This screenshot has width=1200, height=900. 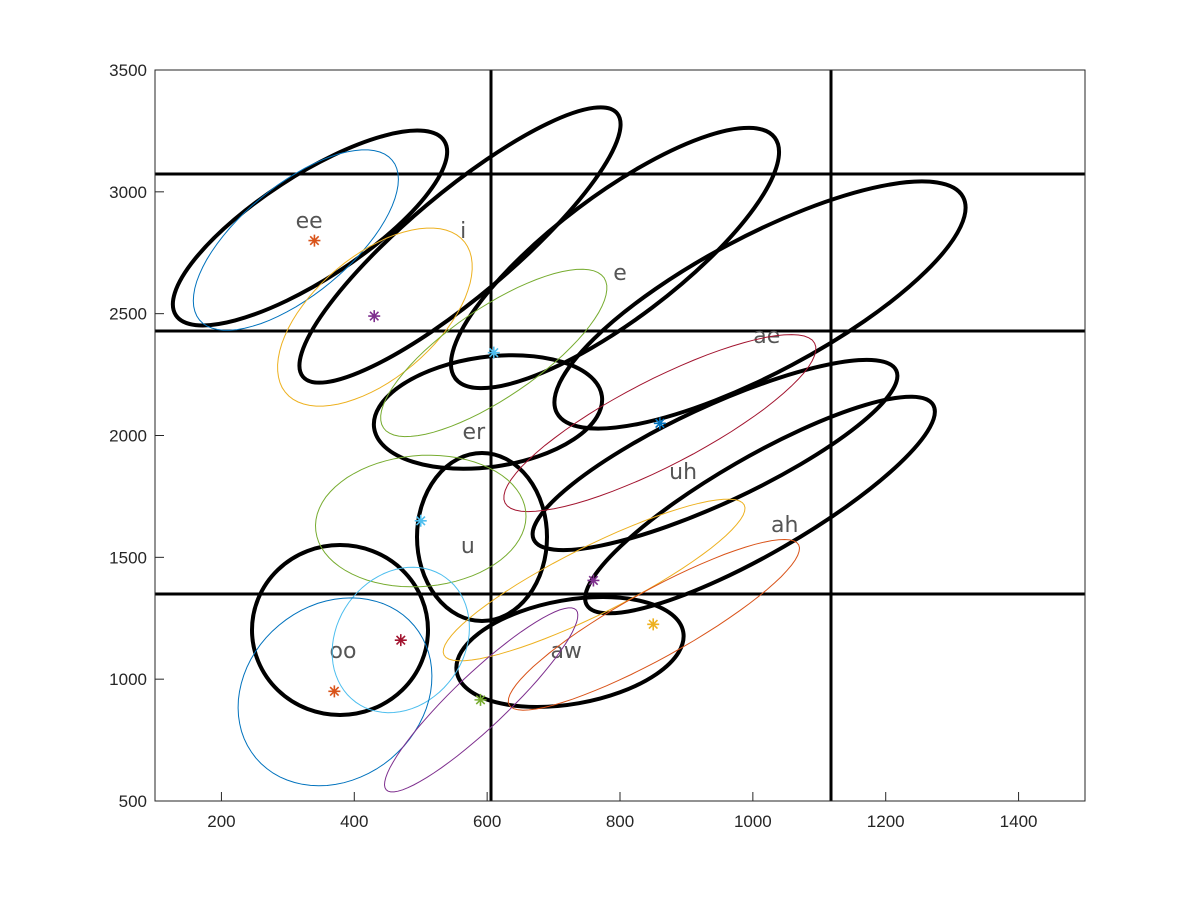 What do you see at coordinates (128, 314) in the screenshot?
I see `y-tick-label: 2500` at bounding box center [128, 314].